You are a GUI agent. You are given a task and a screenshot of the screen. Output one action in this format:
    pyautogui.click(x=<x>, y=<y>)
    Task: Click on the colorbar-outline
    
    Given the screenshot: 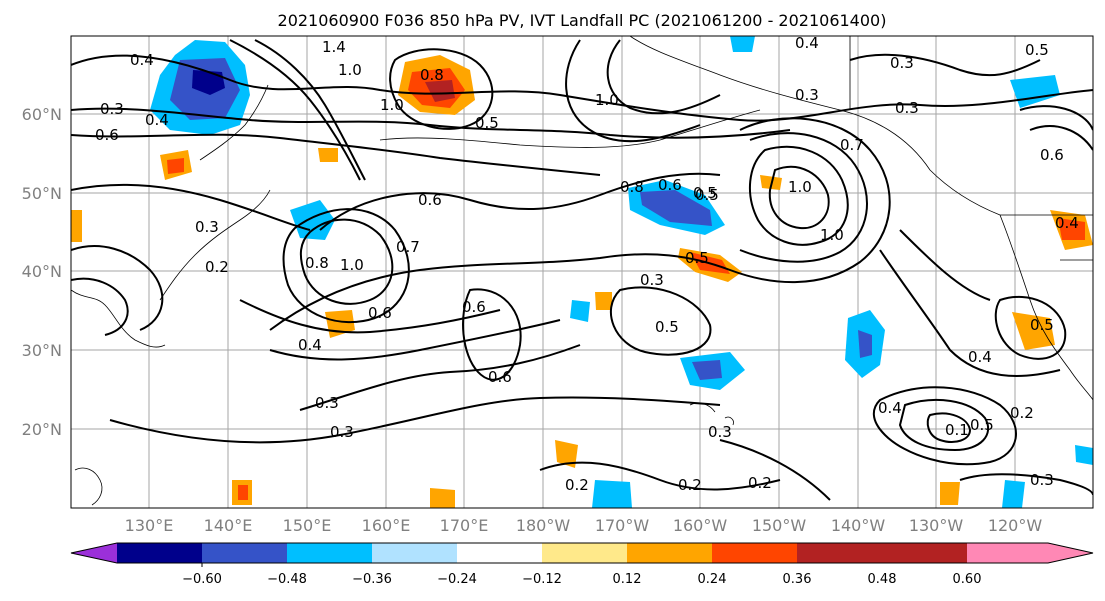 What is the action you would take?
    pyautogui.click(x=582, y=553)
    